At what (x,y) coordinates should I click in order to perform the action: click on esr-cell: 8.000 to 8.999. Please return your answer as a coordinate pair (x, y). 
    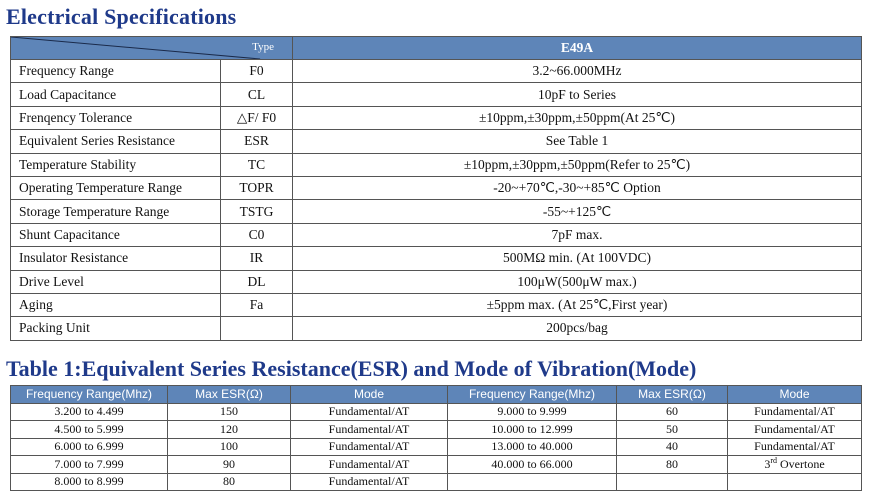
    Looking at the image, I should click on (89, 481).